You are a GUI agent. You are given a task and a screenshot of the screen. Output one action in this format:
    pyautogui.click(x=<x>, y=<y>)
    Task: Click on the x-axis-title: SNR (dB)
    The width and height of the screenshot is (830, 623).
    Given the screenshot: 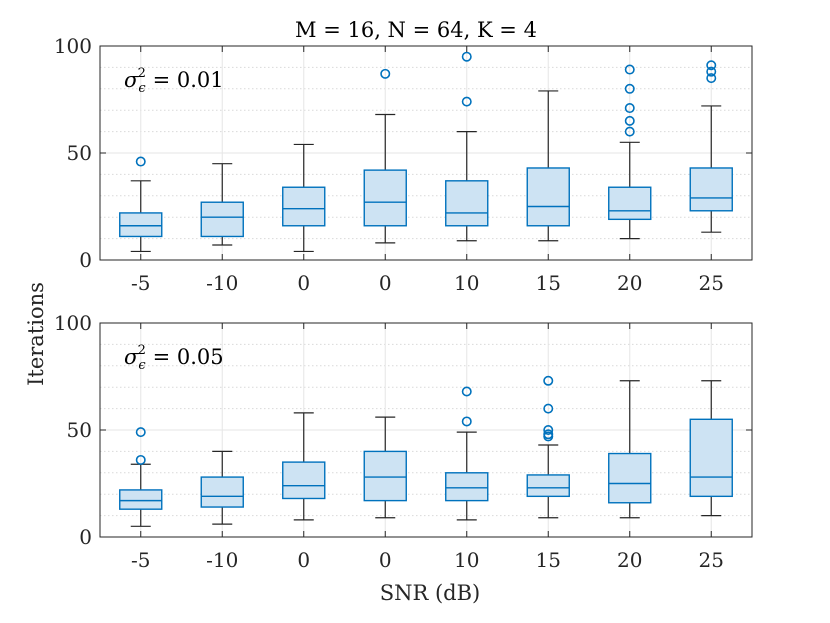 What is the action you would take?
    pyautogui.click(x=430, y=593)
    